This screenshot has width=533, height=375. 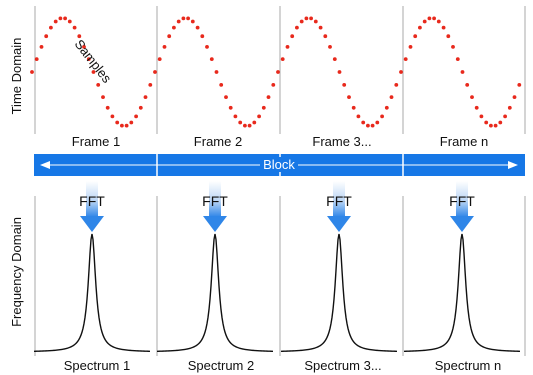 I want to click on right-arrowhead-icon, so click(x=513, y=165).